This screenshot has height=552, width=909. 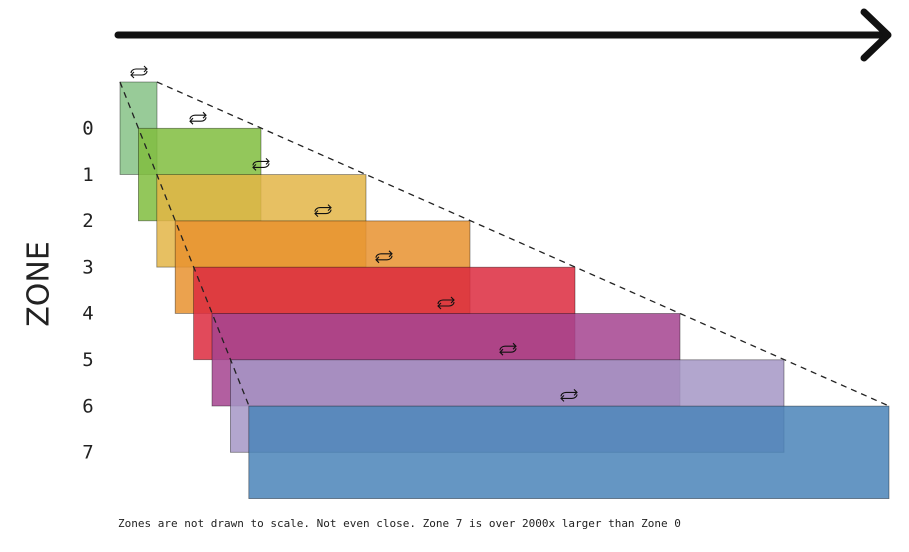 What do you see at coordinates (87, 129) in the screenshot?
I see `zone-label: 0` at bounding box center [87, 129].